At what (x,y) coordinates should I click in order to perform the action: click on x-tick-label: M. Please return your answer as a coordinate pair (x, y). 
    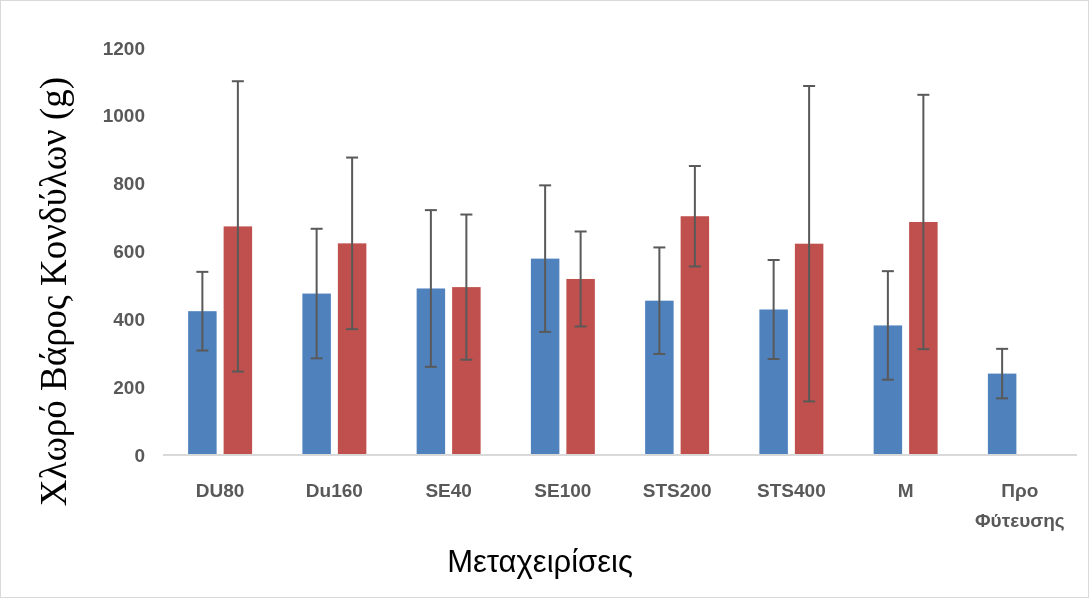
    Looking at the image, I should click on (905, 490).